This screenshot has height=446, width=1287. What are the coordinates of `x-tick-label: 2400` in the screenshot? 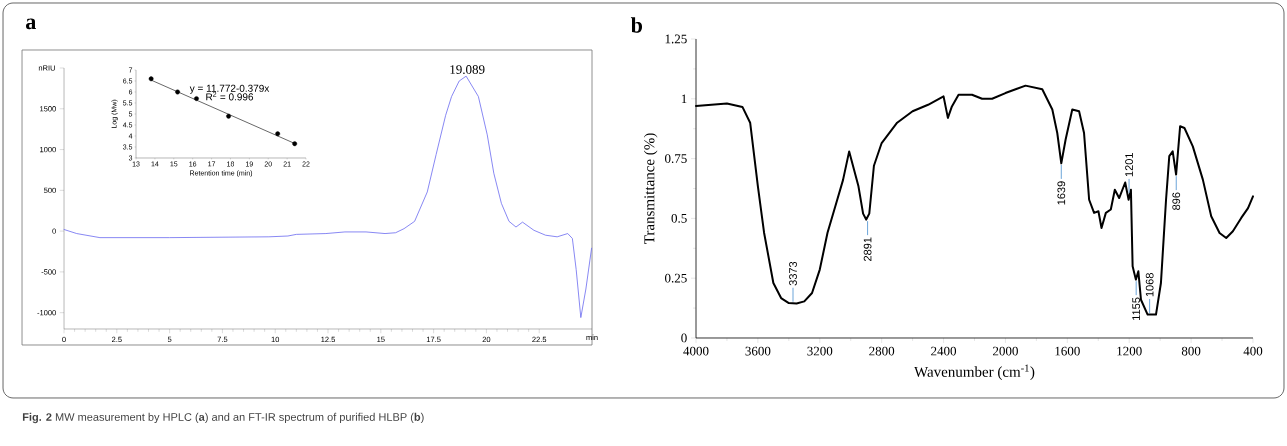 It's located at (944, 351).